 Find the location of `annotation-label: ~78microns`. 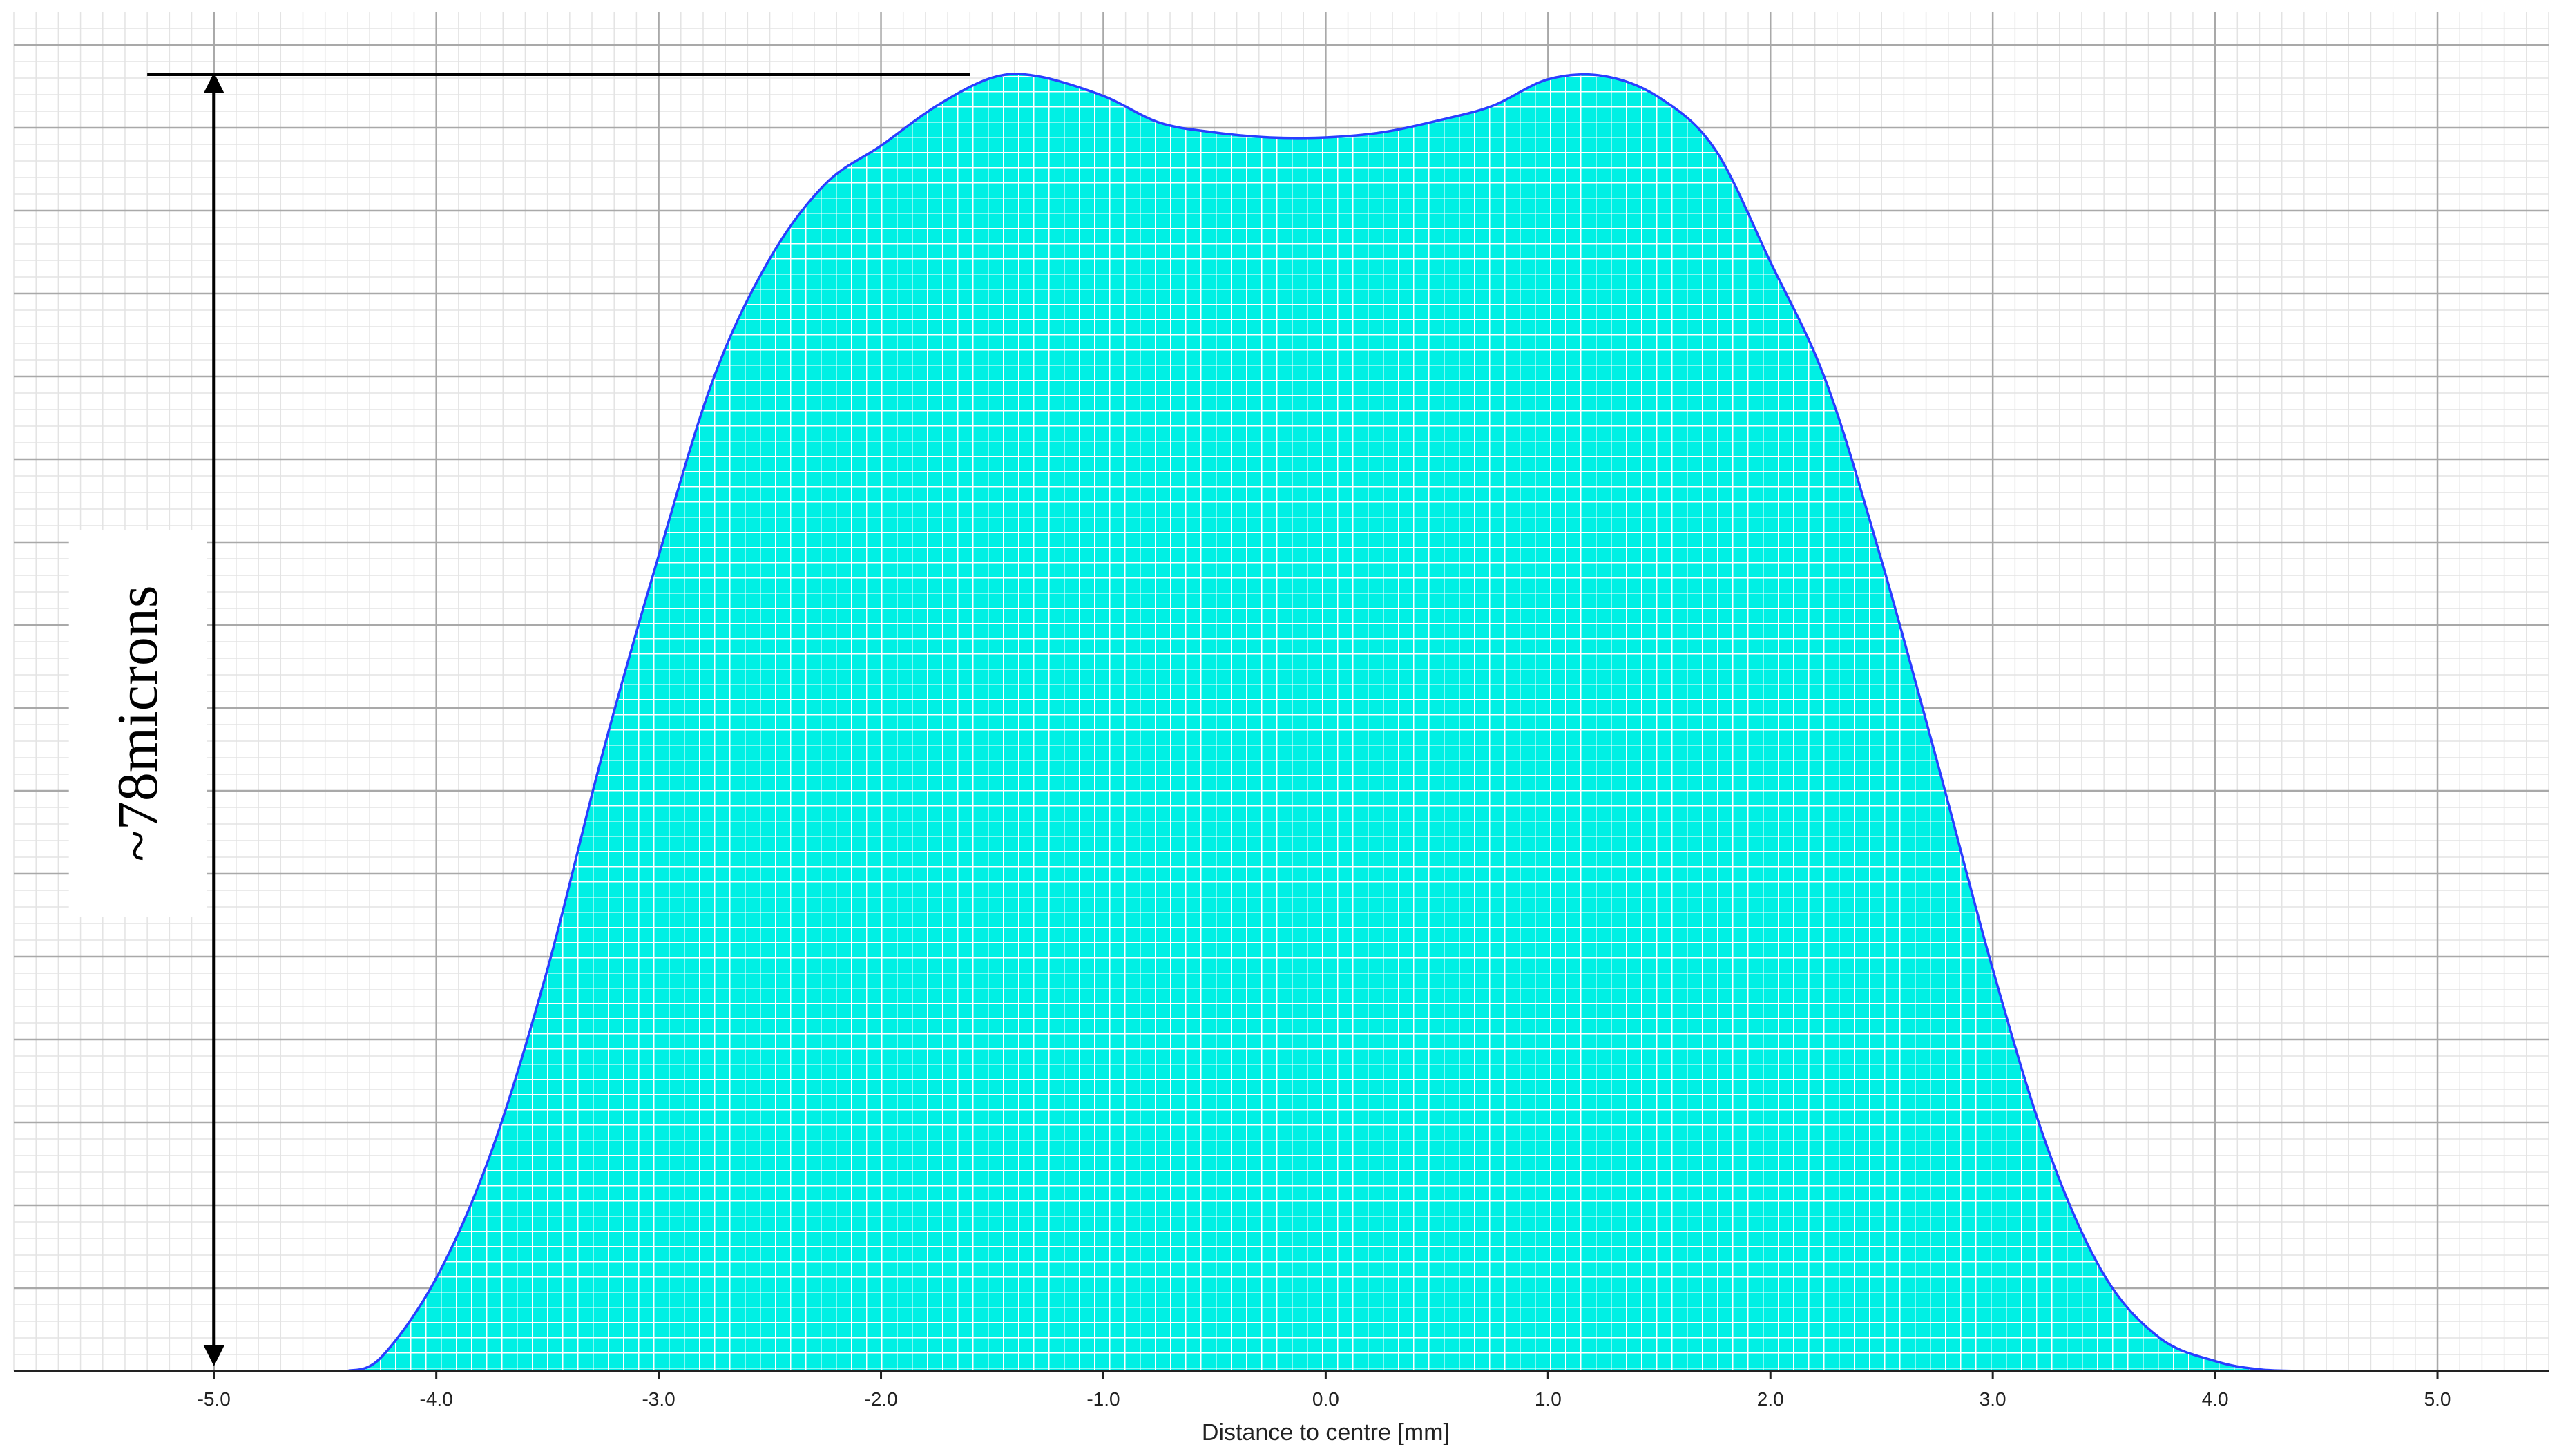

annotation-label: ~78microns is located at coordinates (138, 723).